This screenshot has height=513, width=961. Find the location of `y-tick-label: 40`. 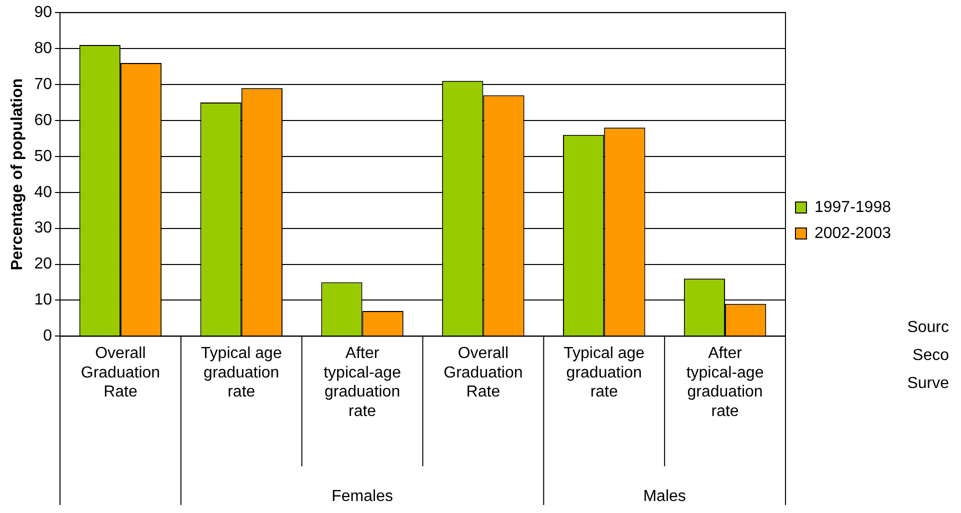

y-tick-label: 40 is located at coordinates (43, 192).